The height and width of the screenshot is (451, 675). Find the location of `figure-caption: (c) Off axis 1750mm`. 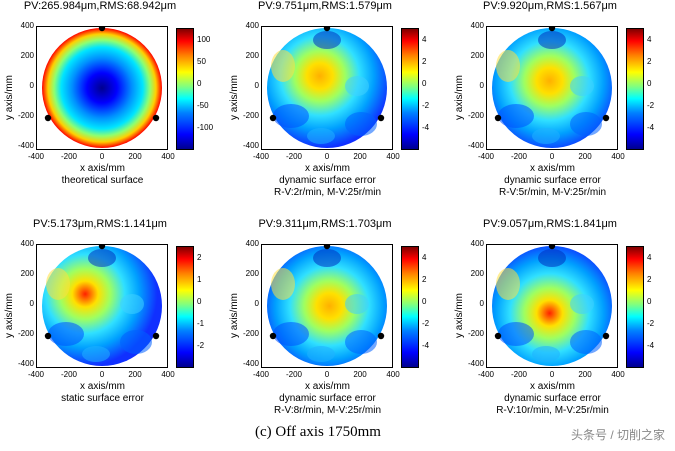

figure-caption: (c) Off axis 1750mm is located at coordinates (318, 432).